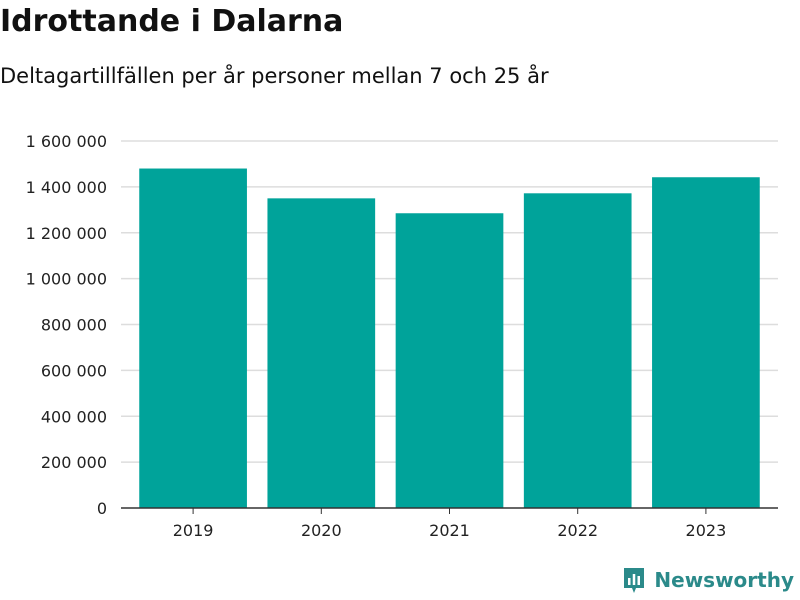 Image resolution: width=800 pixels, height=600 pixels. I want to click on x-tick-label: 2019, so click(193, 530).